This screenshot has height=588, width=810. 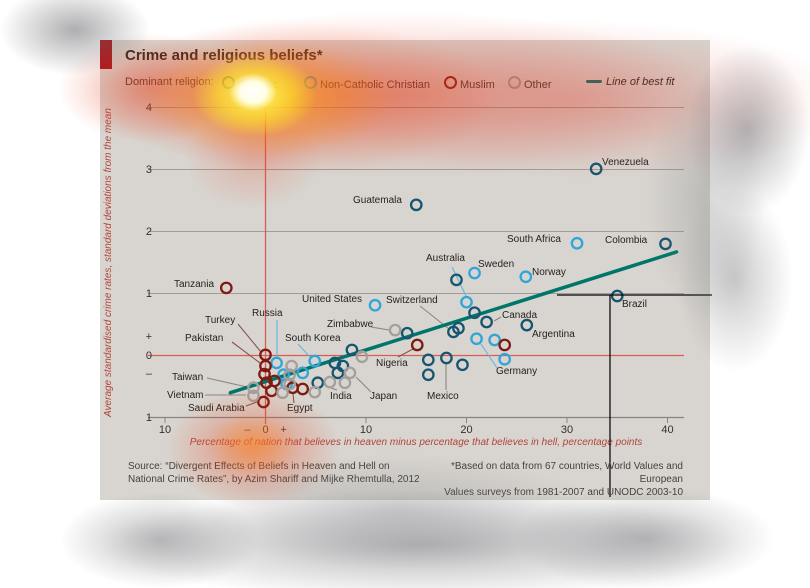 I want to click on country-label-australia: Australia, so click(x=445, y=258).